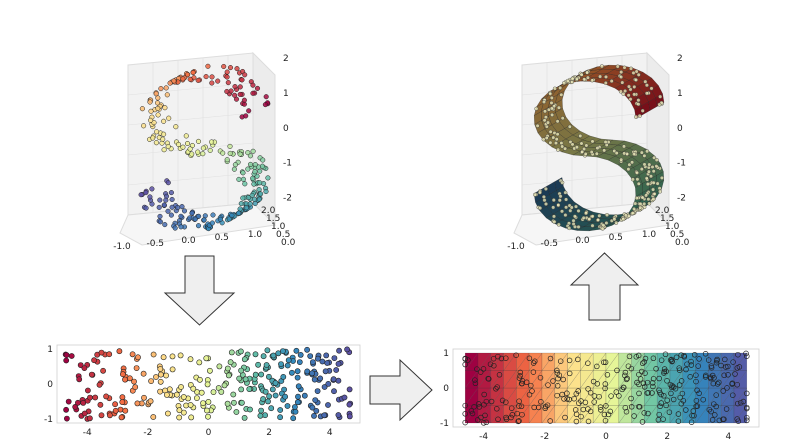 This screenshot has height=446, width=800. Describe the element at coordinates (544, 437) in the screenshot. I see `x-tick-label: -2` at that location.